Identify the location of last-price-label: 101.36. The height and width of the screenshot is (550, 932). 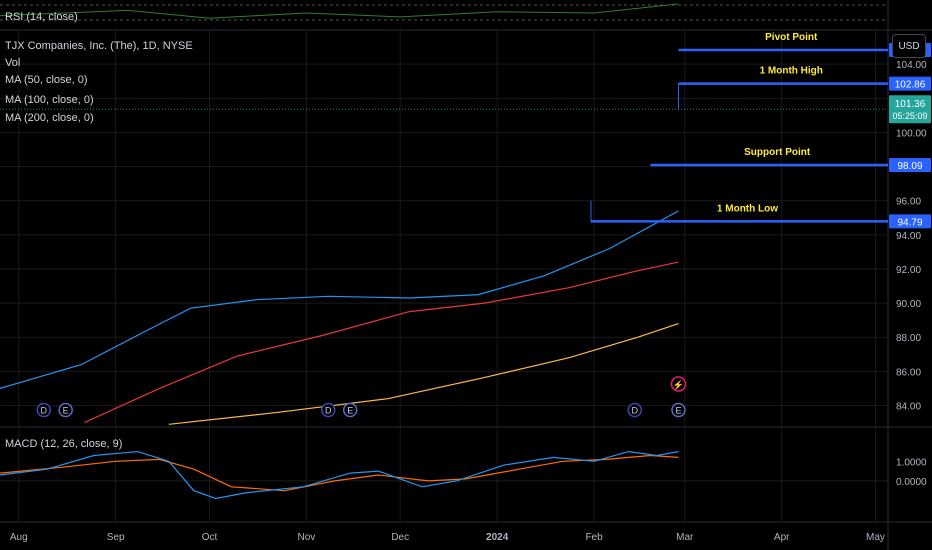
(910, 104).